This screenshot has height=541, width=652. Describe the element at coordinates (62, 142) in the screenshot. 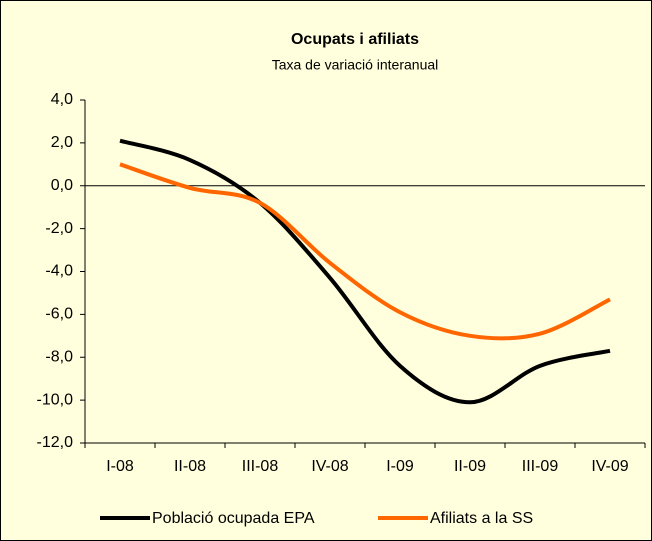

I see `y-tick-label: 2,0` at that location.